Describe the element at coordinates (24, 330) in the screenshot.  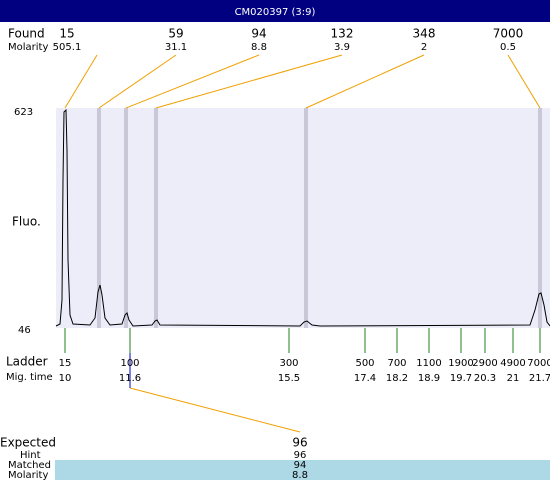
I see `y-min-label: 46` at that location.